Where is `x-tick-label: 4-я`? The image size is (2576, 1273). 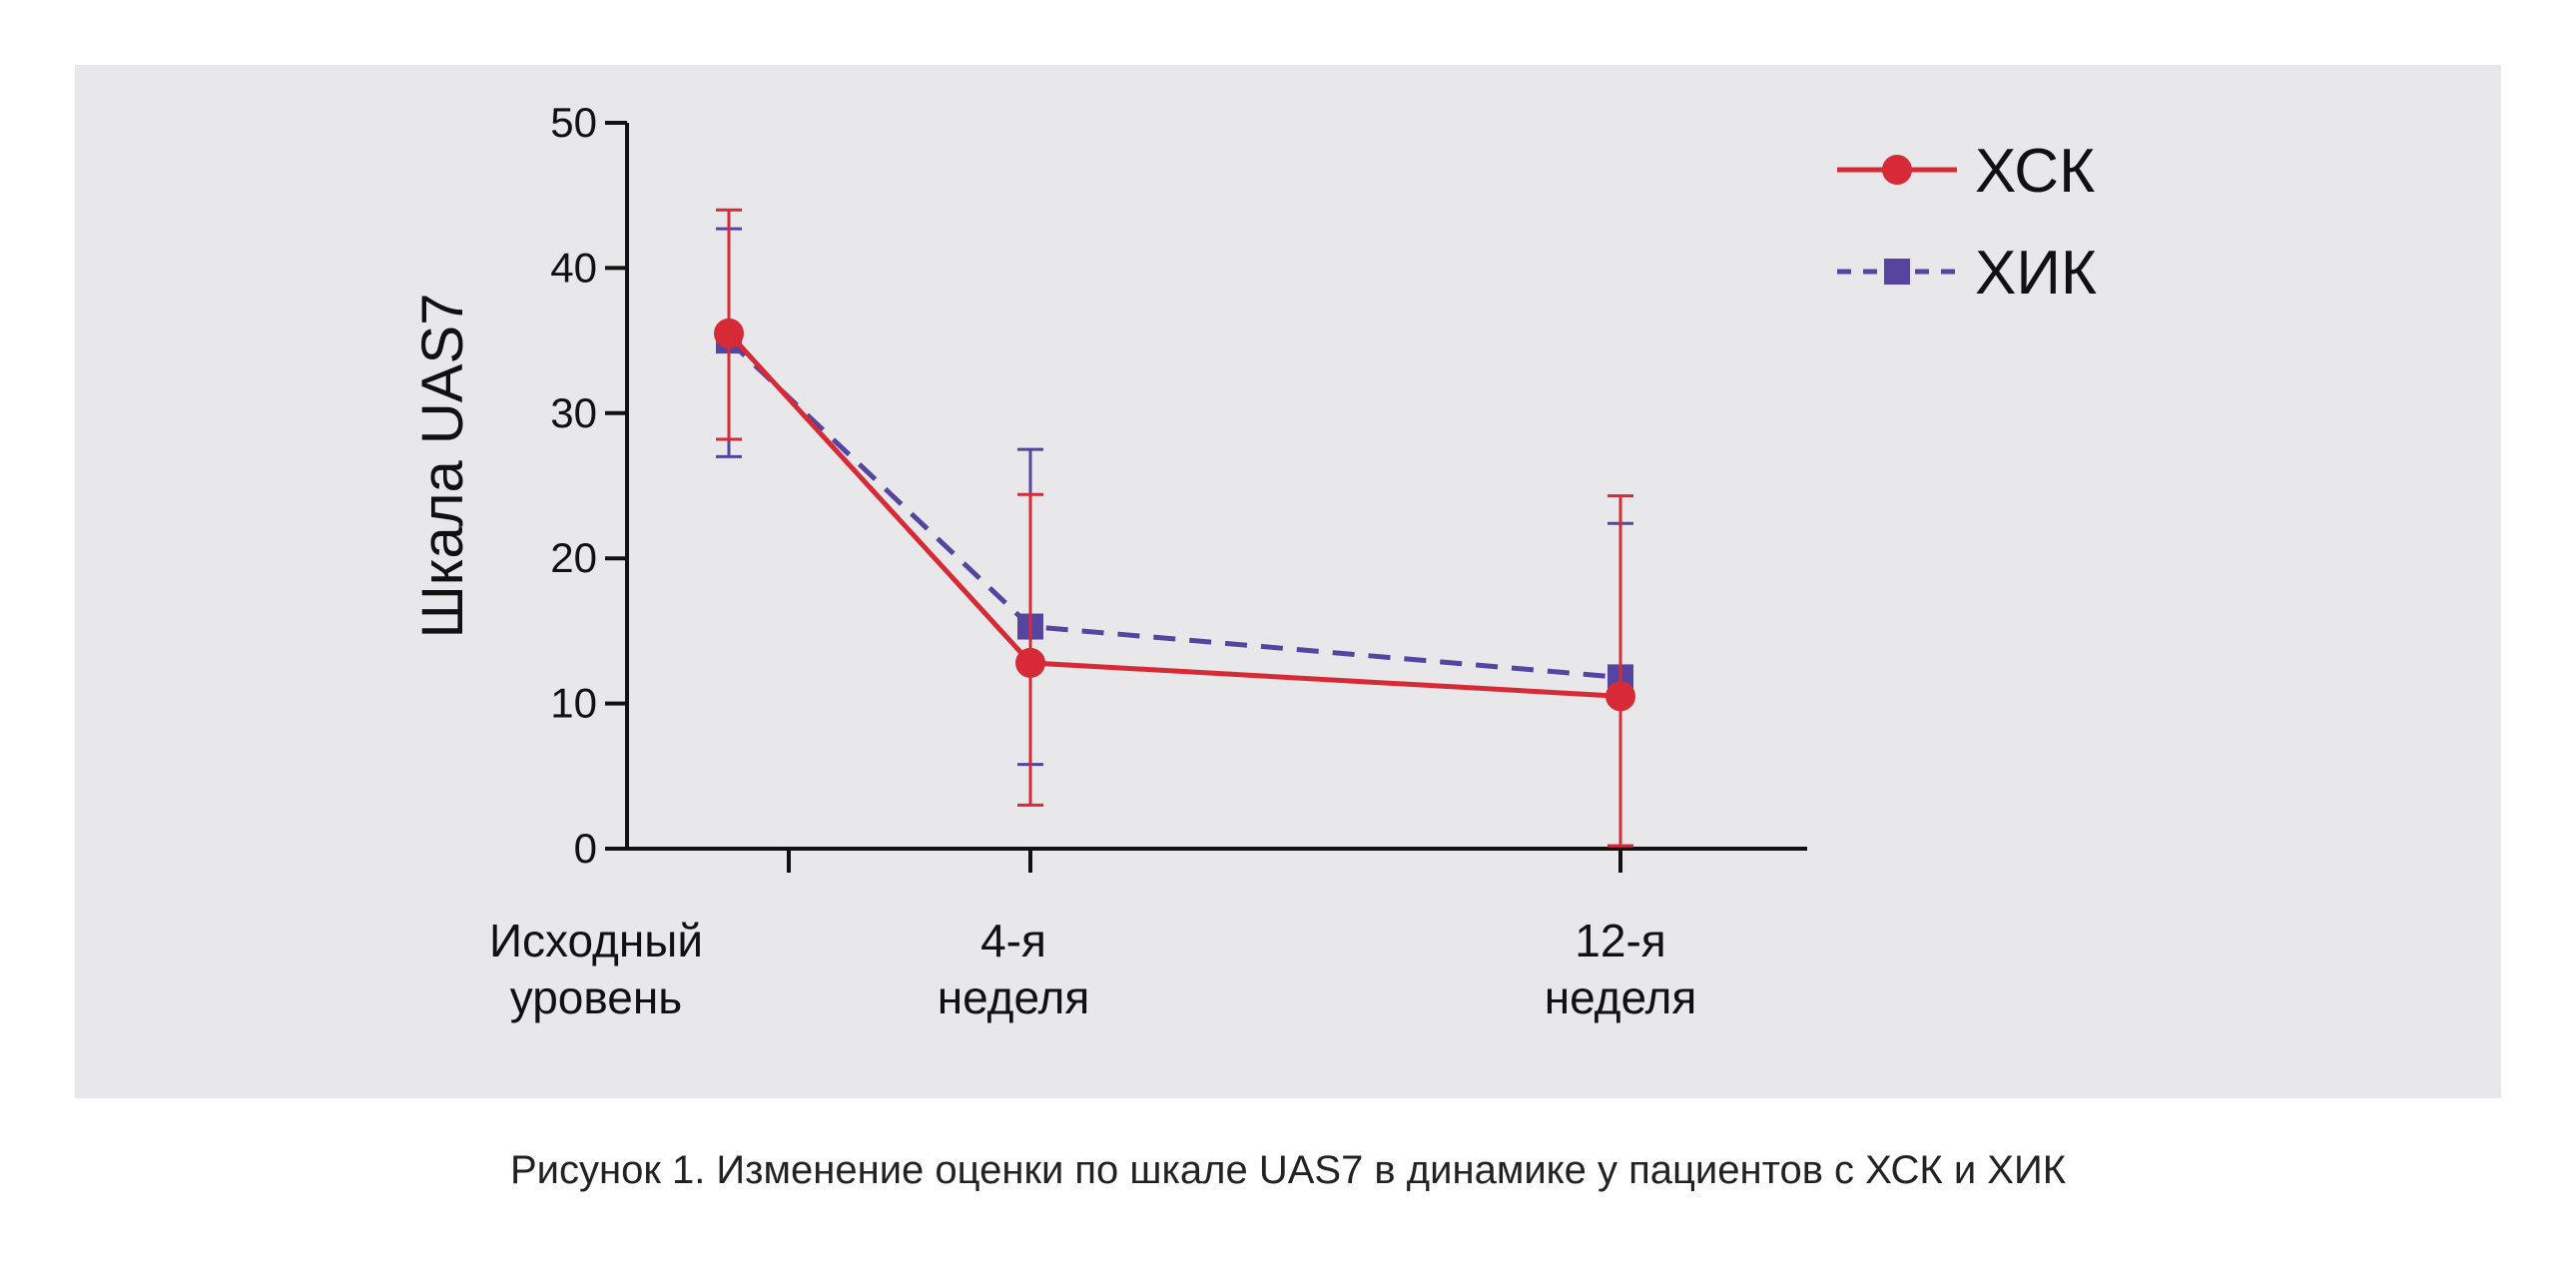 x-tick-label: 4-я is located at coordinates (1013, 940).